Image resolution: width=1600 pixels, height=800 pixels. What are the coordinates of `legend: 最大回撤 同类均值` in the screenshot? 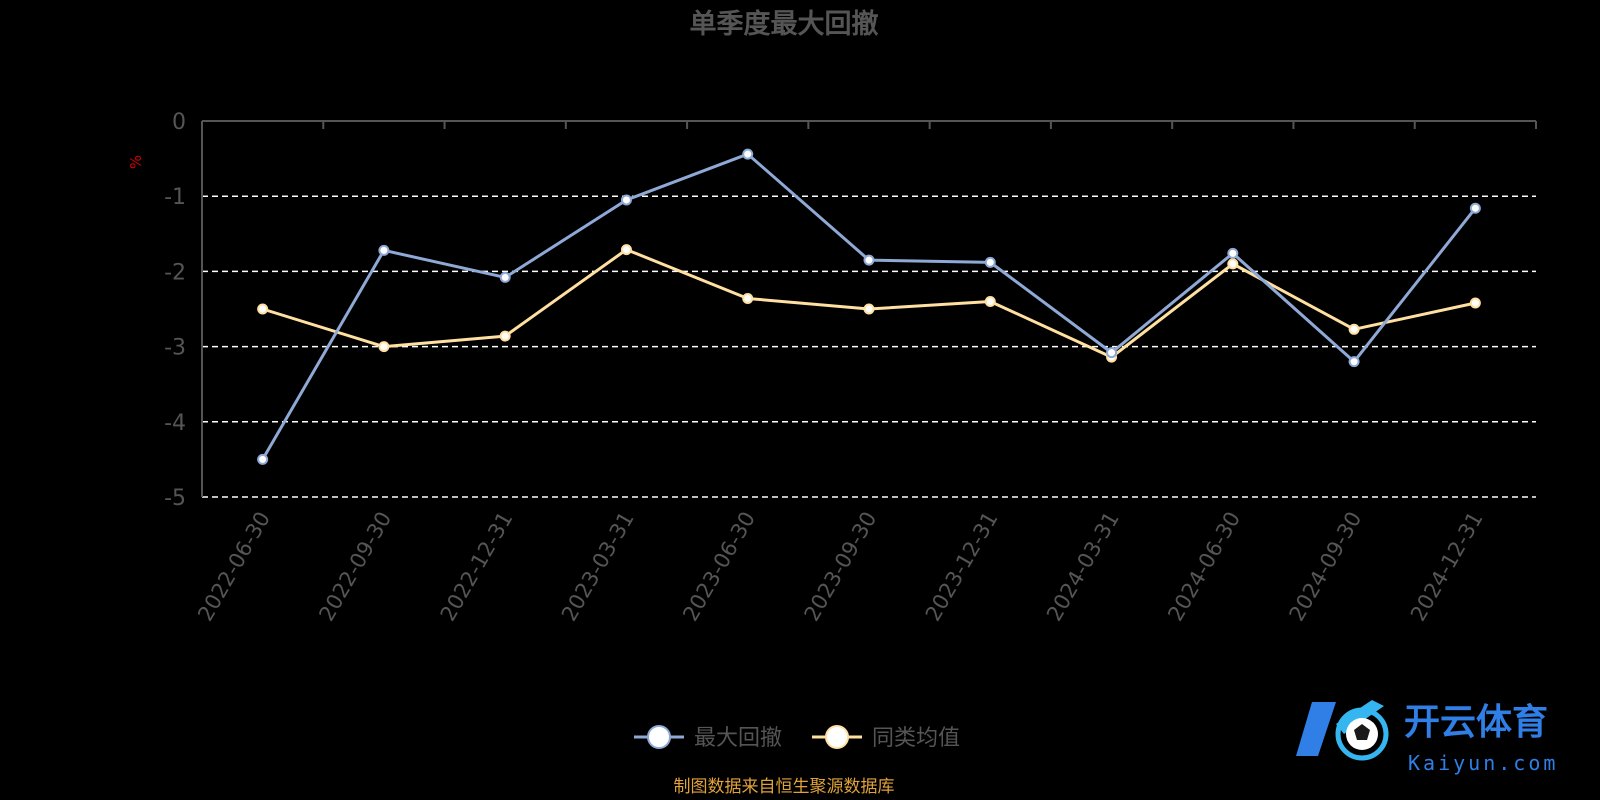 It's located at (797, 738).